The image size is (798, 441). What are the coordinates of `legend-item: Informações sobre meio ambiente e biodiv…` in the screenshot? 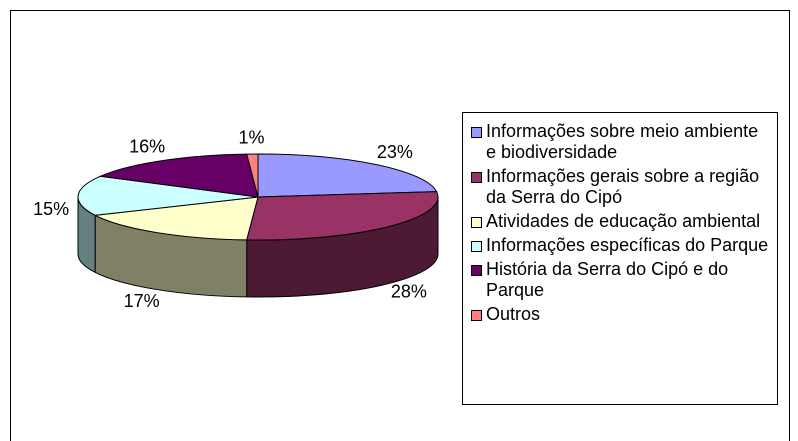 It's located at (621, 142).